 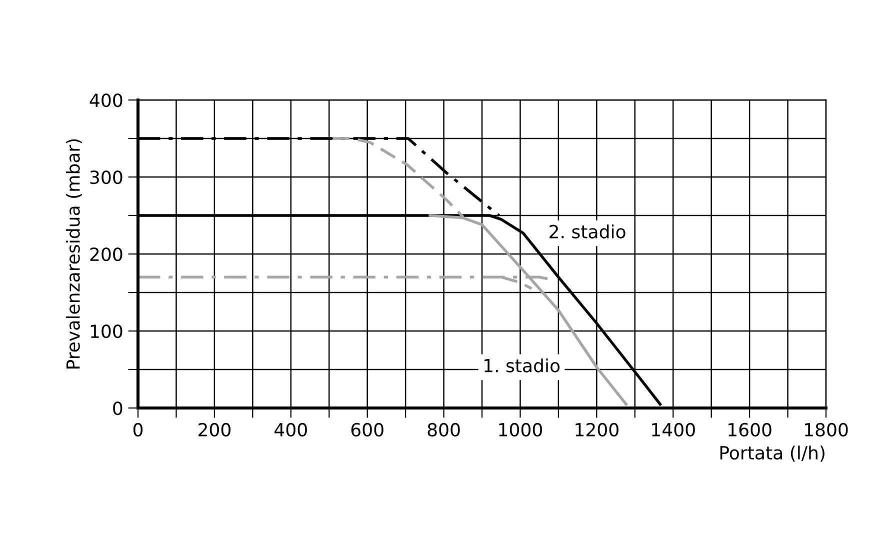 What do you see at coordinates (772, 454) in the screenshot?
I see `x-axis-title: Portata (l/h)` at bounding box center [772, 454].